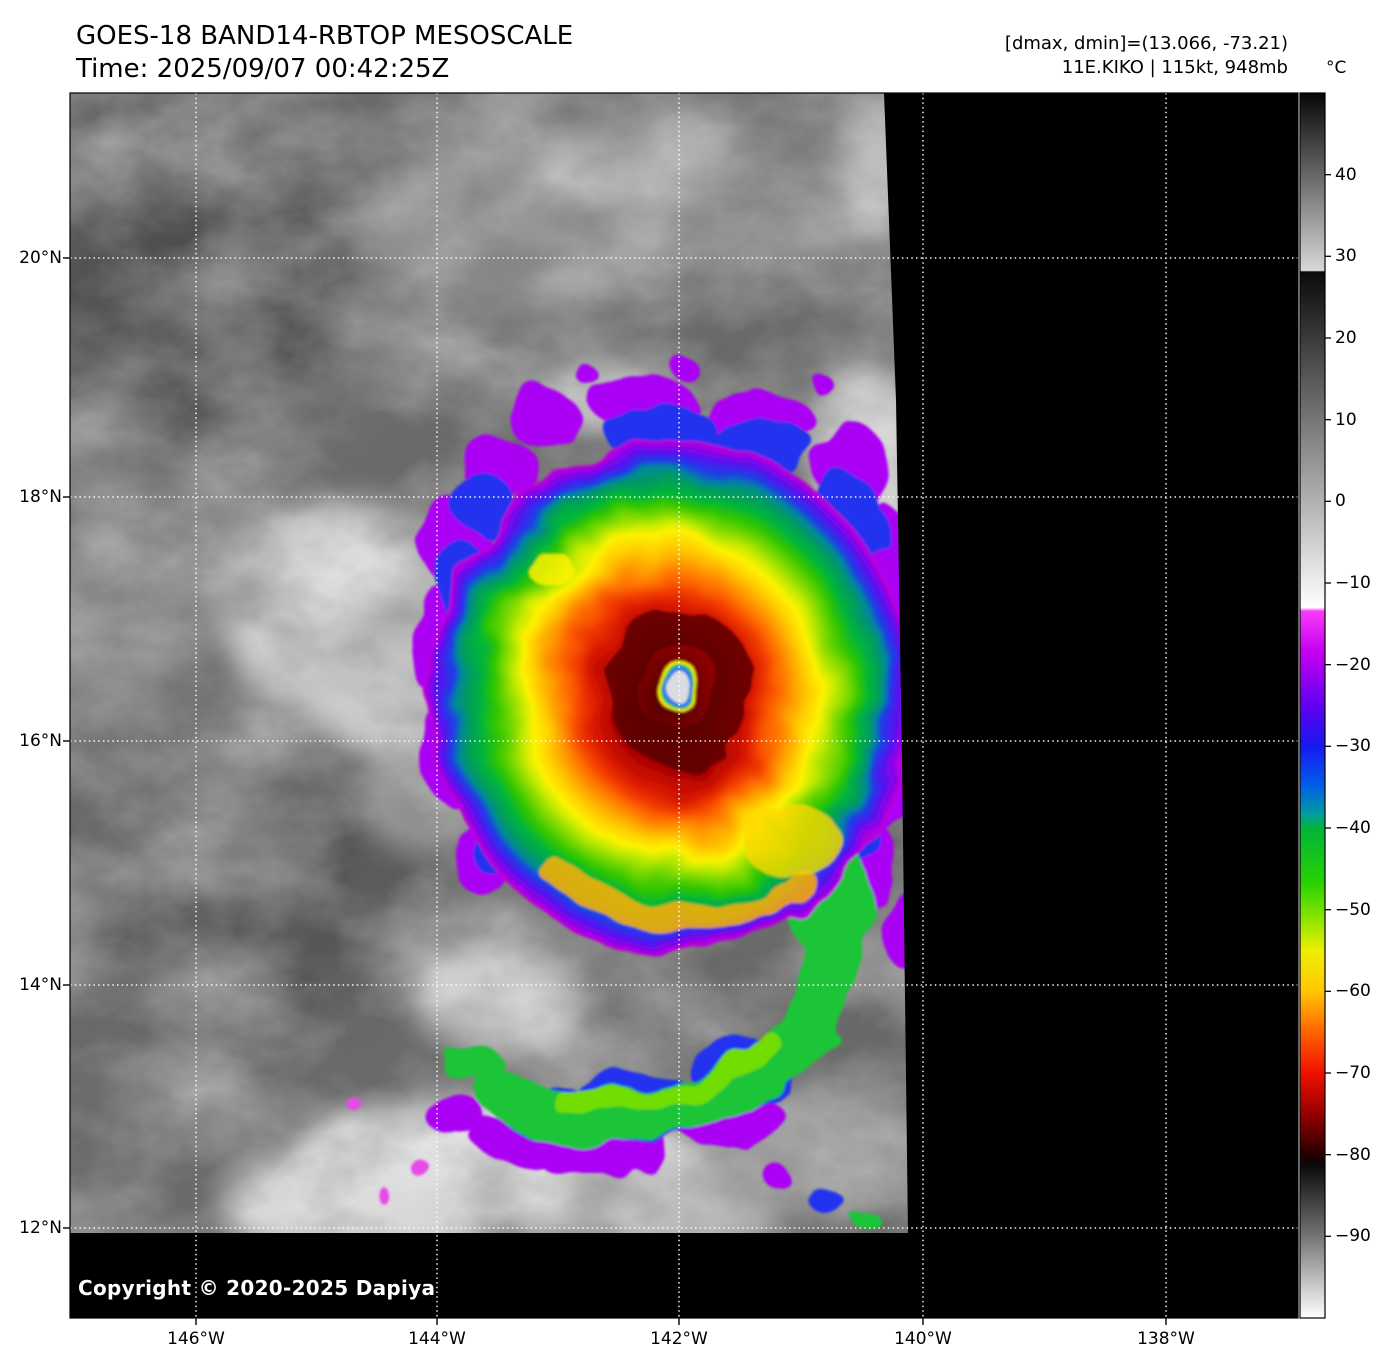  What do you see at coordinates (679, 687) in the screenshot?
I see `hurricane-eye` at bounding box center [679, 687].